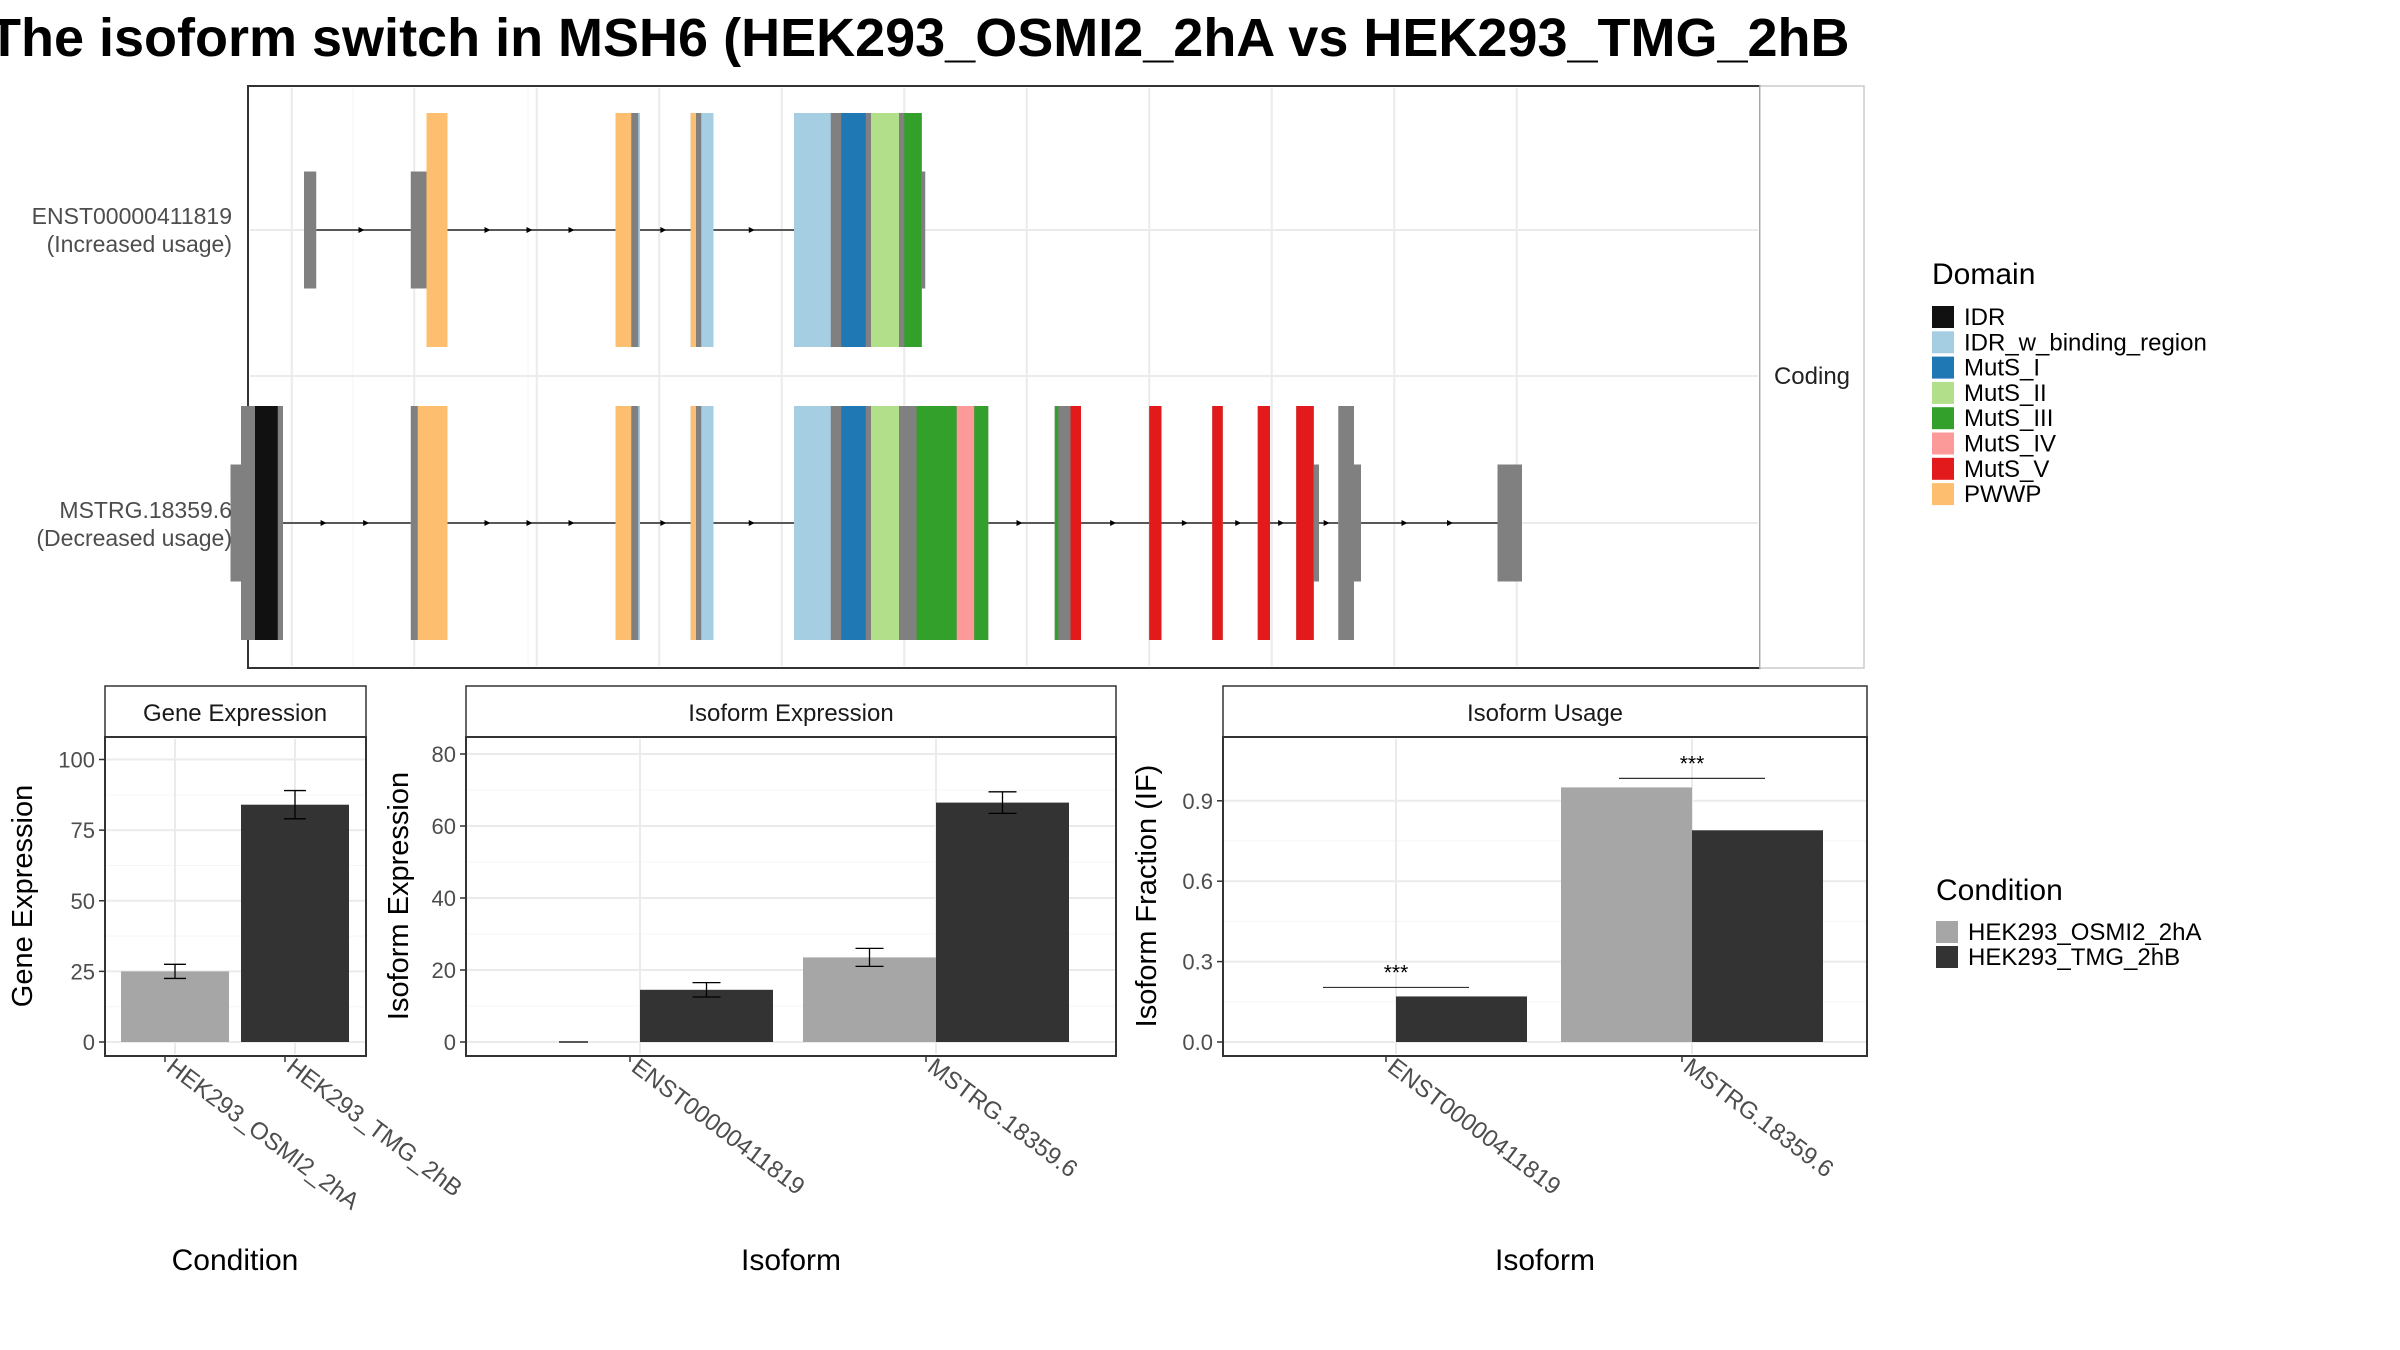 Image resolution: width=2400 pixels, height=1350 pixels. I want to click on significance-label: ***, so click(1396, 972).